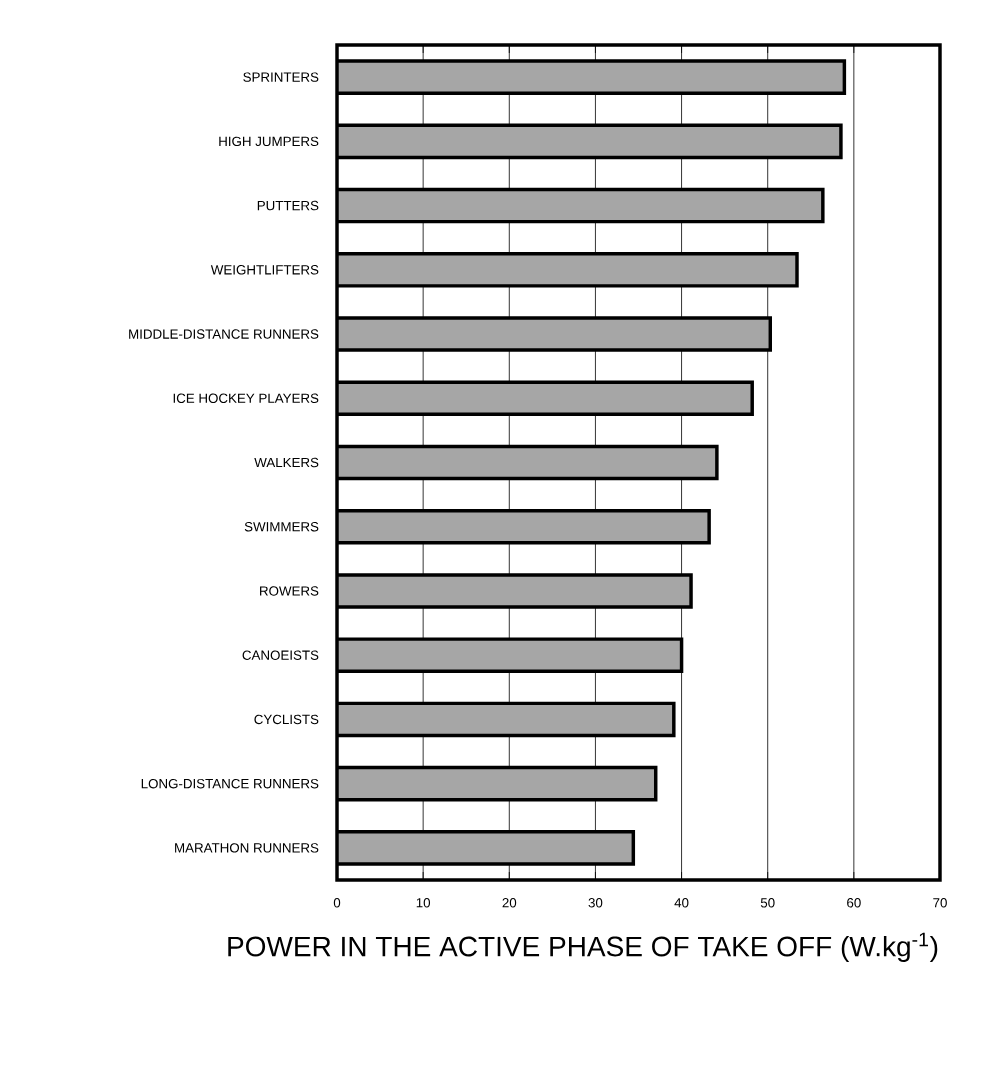 This screenshot has height=1077, width=996. What do you see at coordinates (281, 77) in the screenshot?
I see `y-tick-label: SPRINTERS` at bounding box center [281, 77].